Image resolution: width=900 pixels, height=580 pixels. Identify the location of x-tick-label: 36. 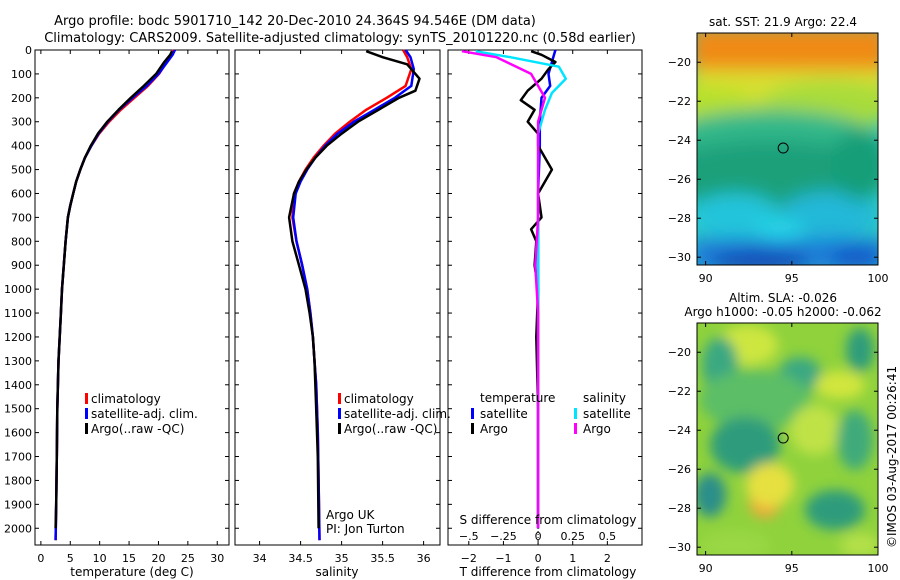
(424, 558).